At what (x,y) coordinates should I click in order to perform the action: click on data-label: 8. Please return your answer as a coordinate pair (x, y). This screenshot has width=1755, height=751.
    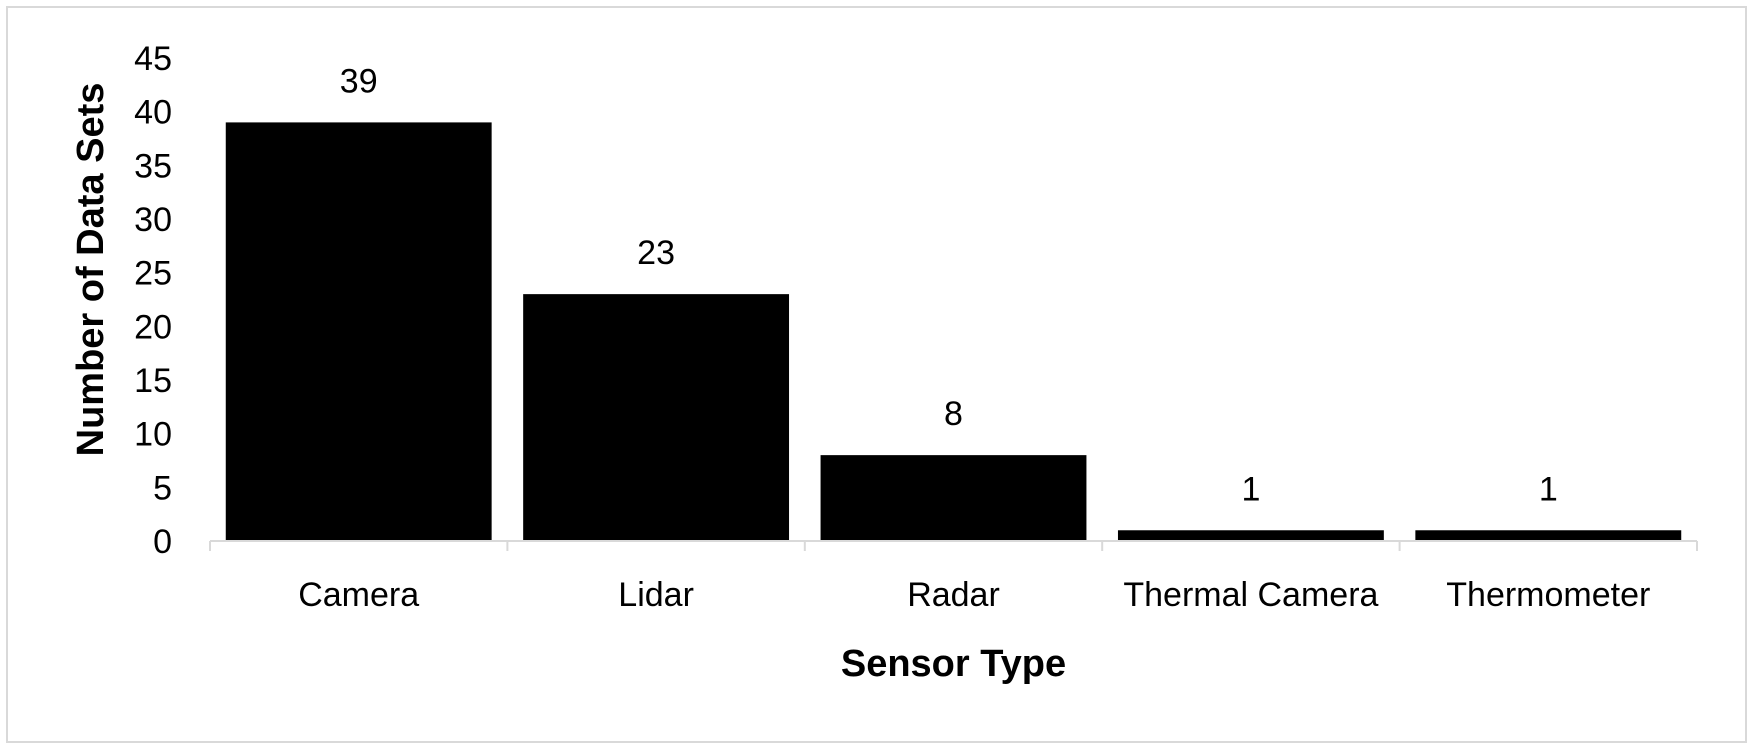
    Looking at the image, I should click on (953, 414).